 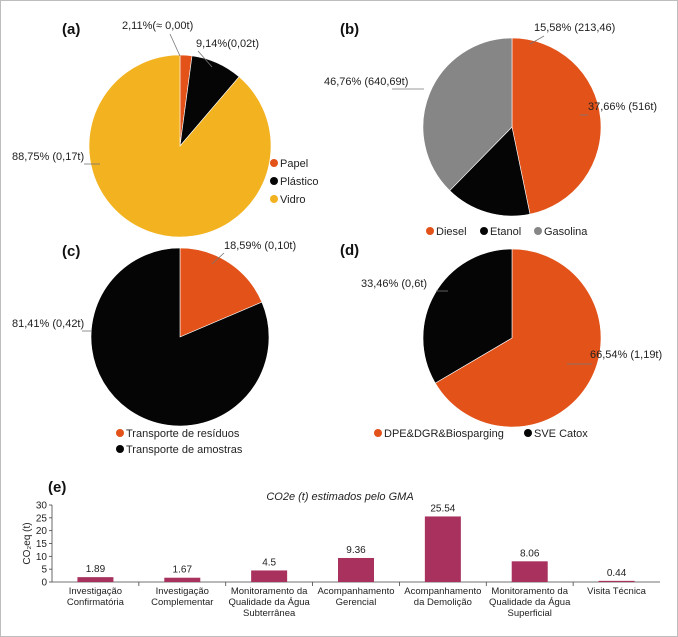 I want to click on x-category-label: Visita Técnica, so click(x=617, y=591).